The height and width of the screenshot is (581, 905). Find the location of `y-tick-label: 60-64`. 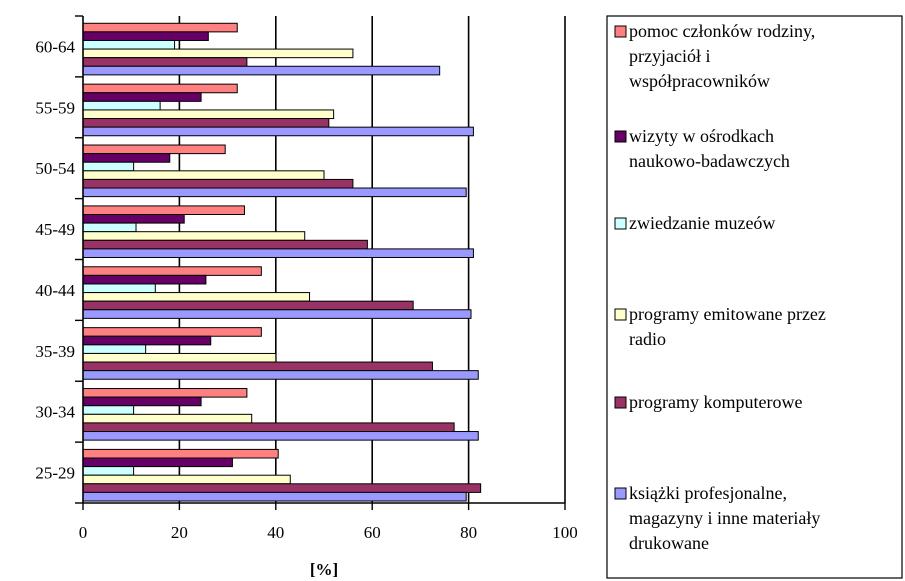

y-tick-label: 60-64 is located at coordinates (55, 46).